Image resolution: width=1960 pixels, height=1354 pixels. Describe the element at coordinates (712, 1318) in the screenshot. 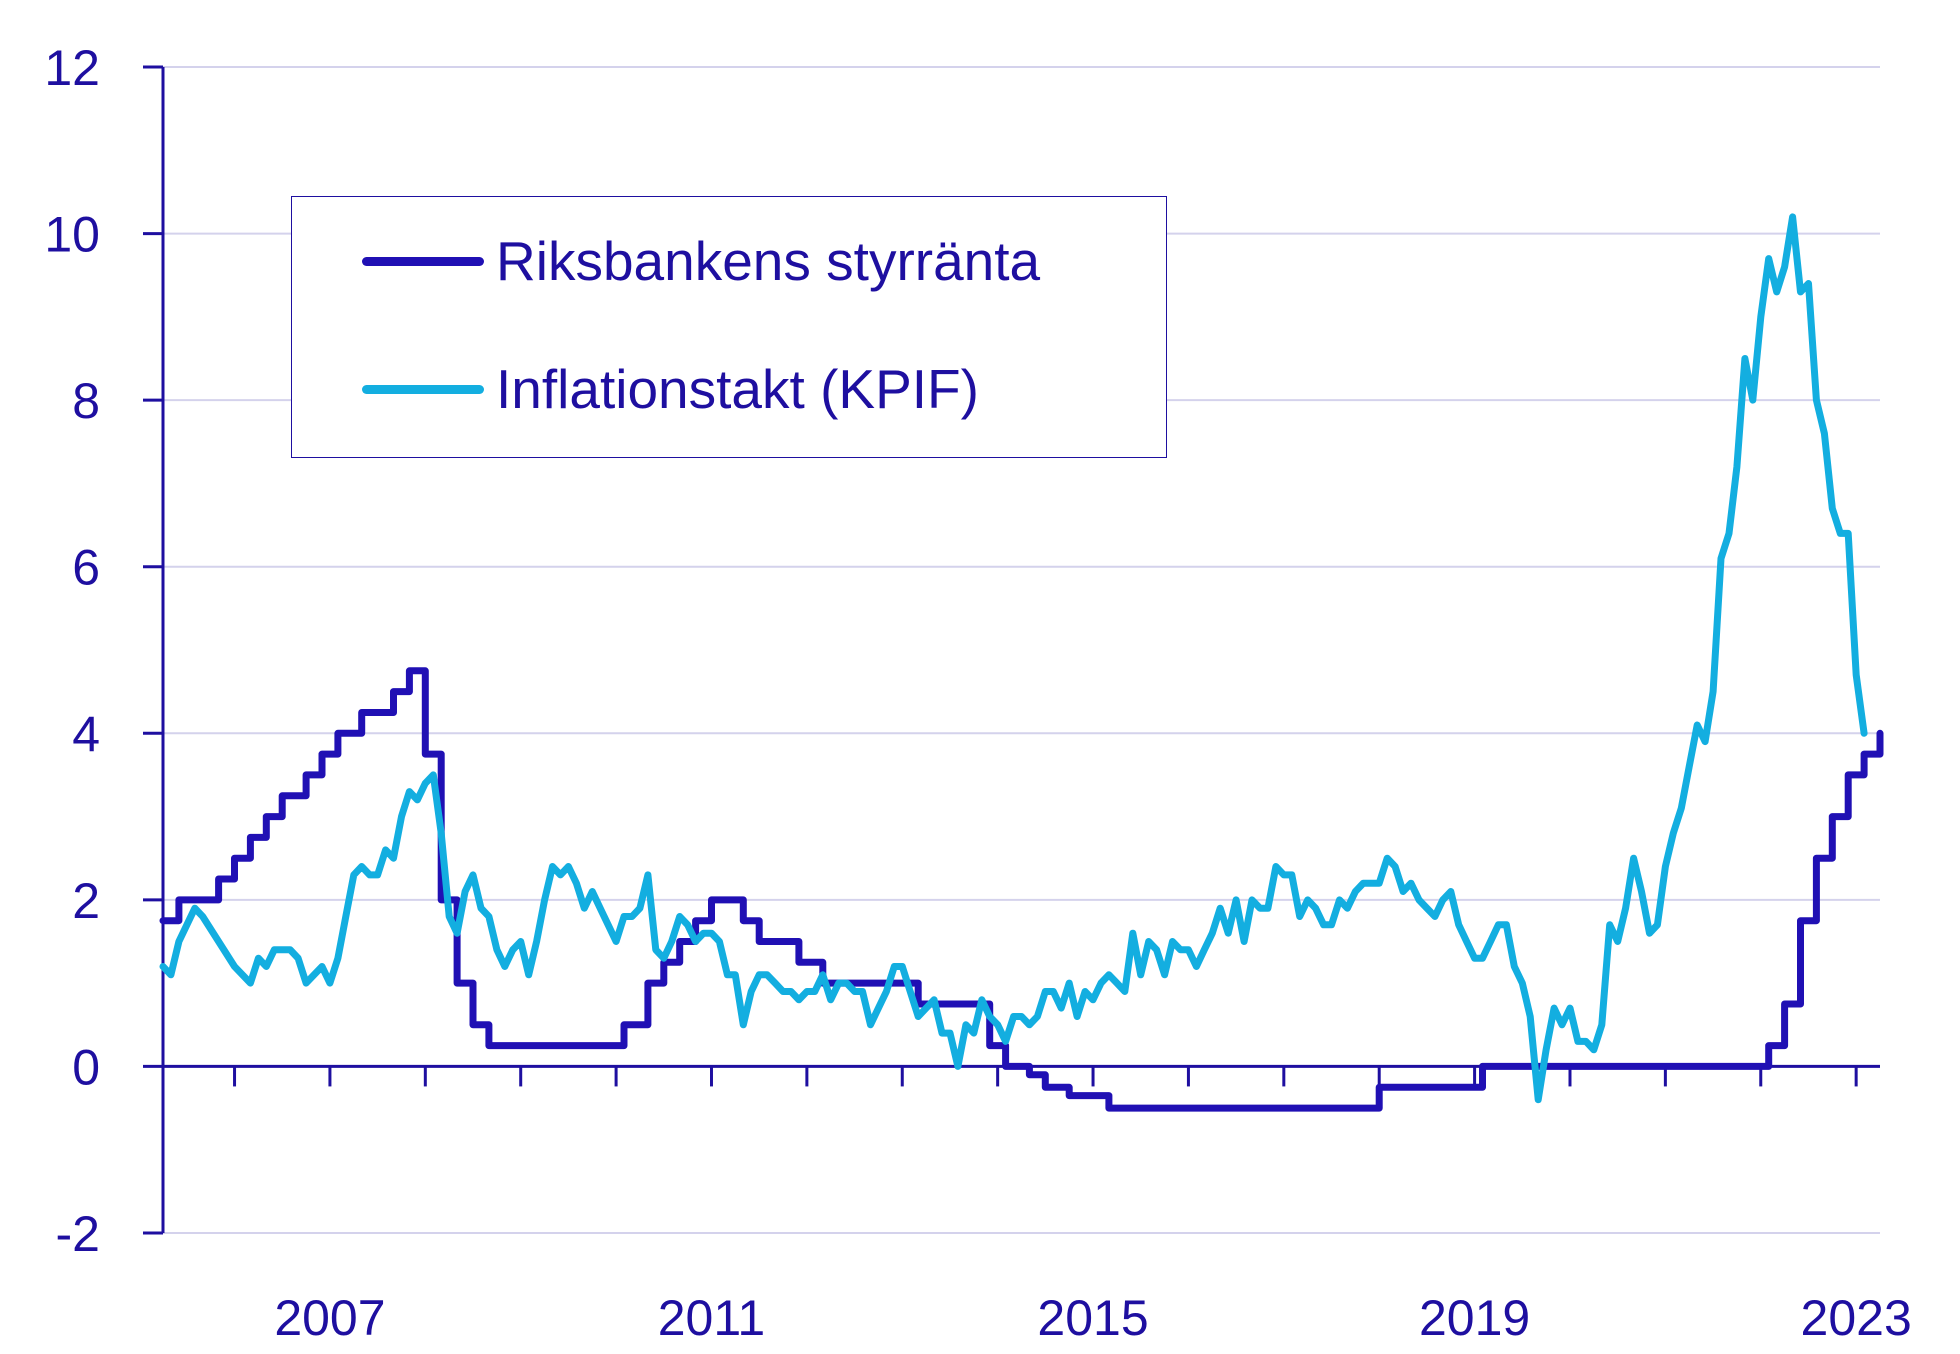

I see `x-tick-label: 2011` at that location.